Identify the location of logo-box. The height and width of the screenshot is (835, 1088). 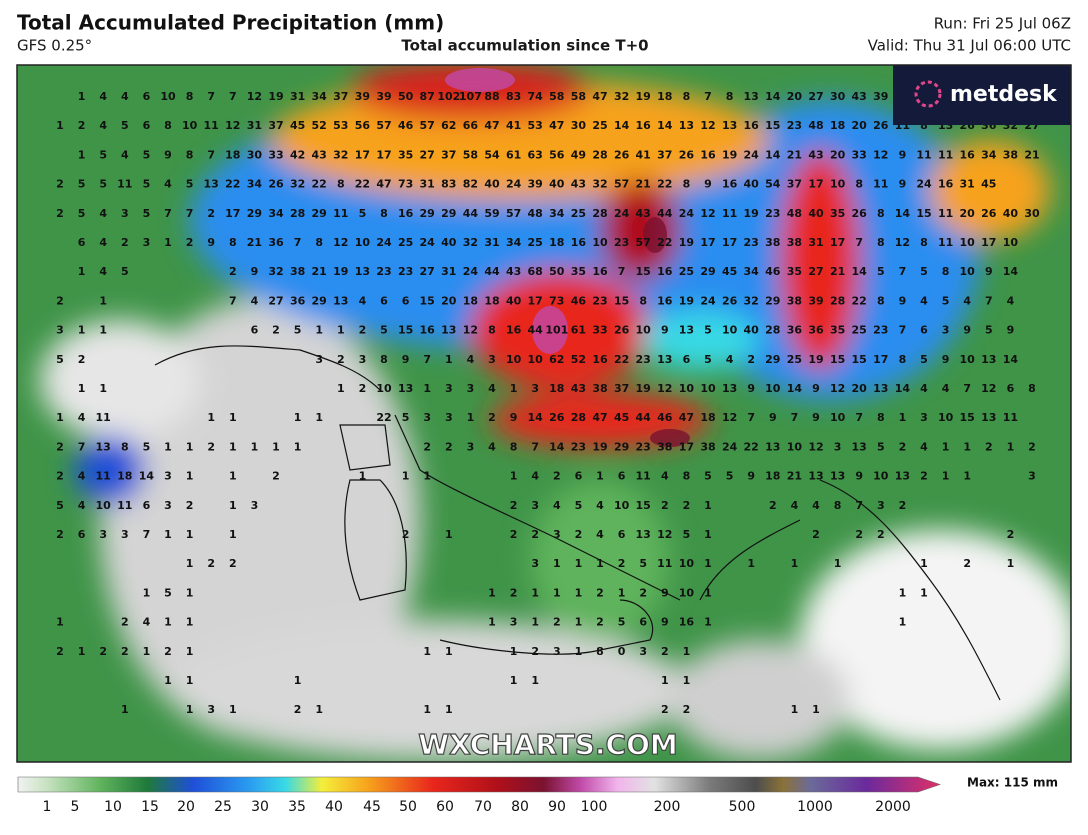
(982, 95).